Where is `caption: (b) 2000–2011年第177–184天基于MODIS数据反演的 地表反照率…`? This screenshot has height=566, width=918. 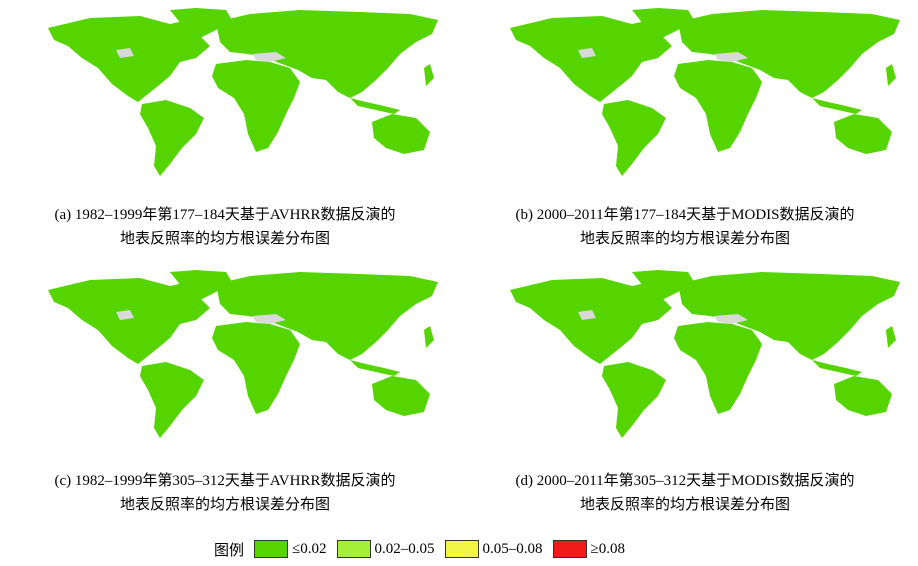
caption: (b) 2000–2011年第177–184天基于MODIS数据反演的 地表反照率… is located at coordinates (685, 227).